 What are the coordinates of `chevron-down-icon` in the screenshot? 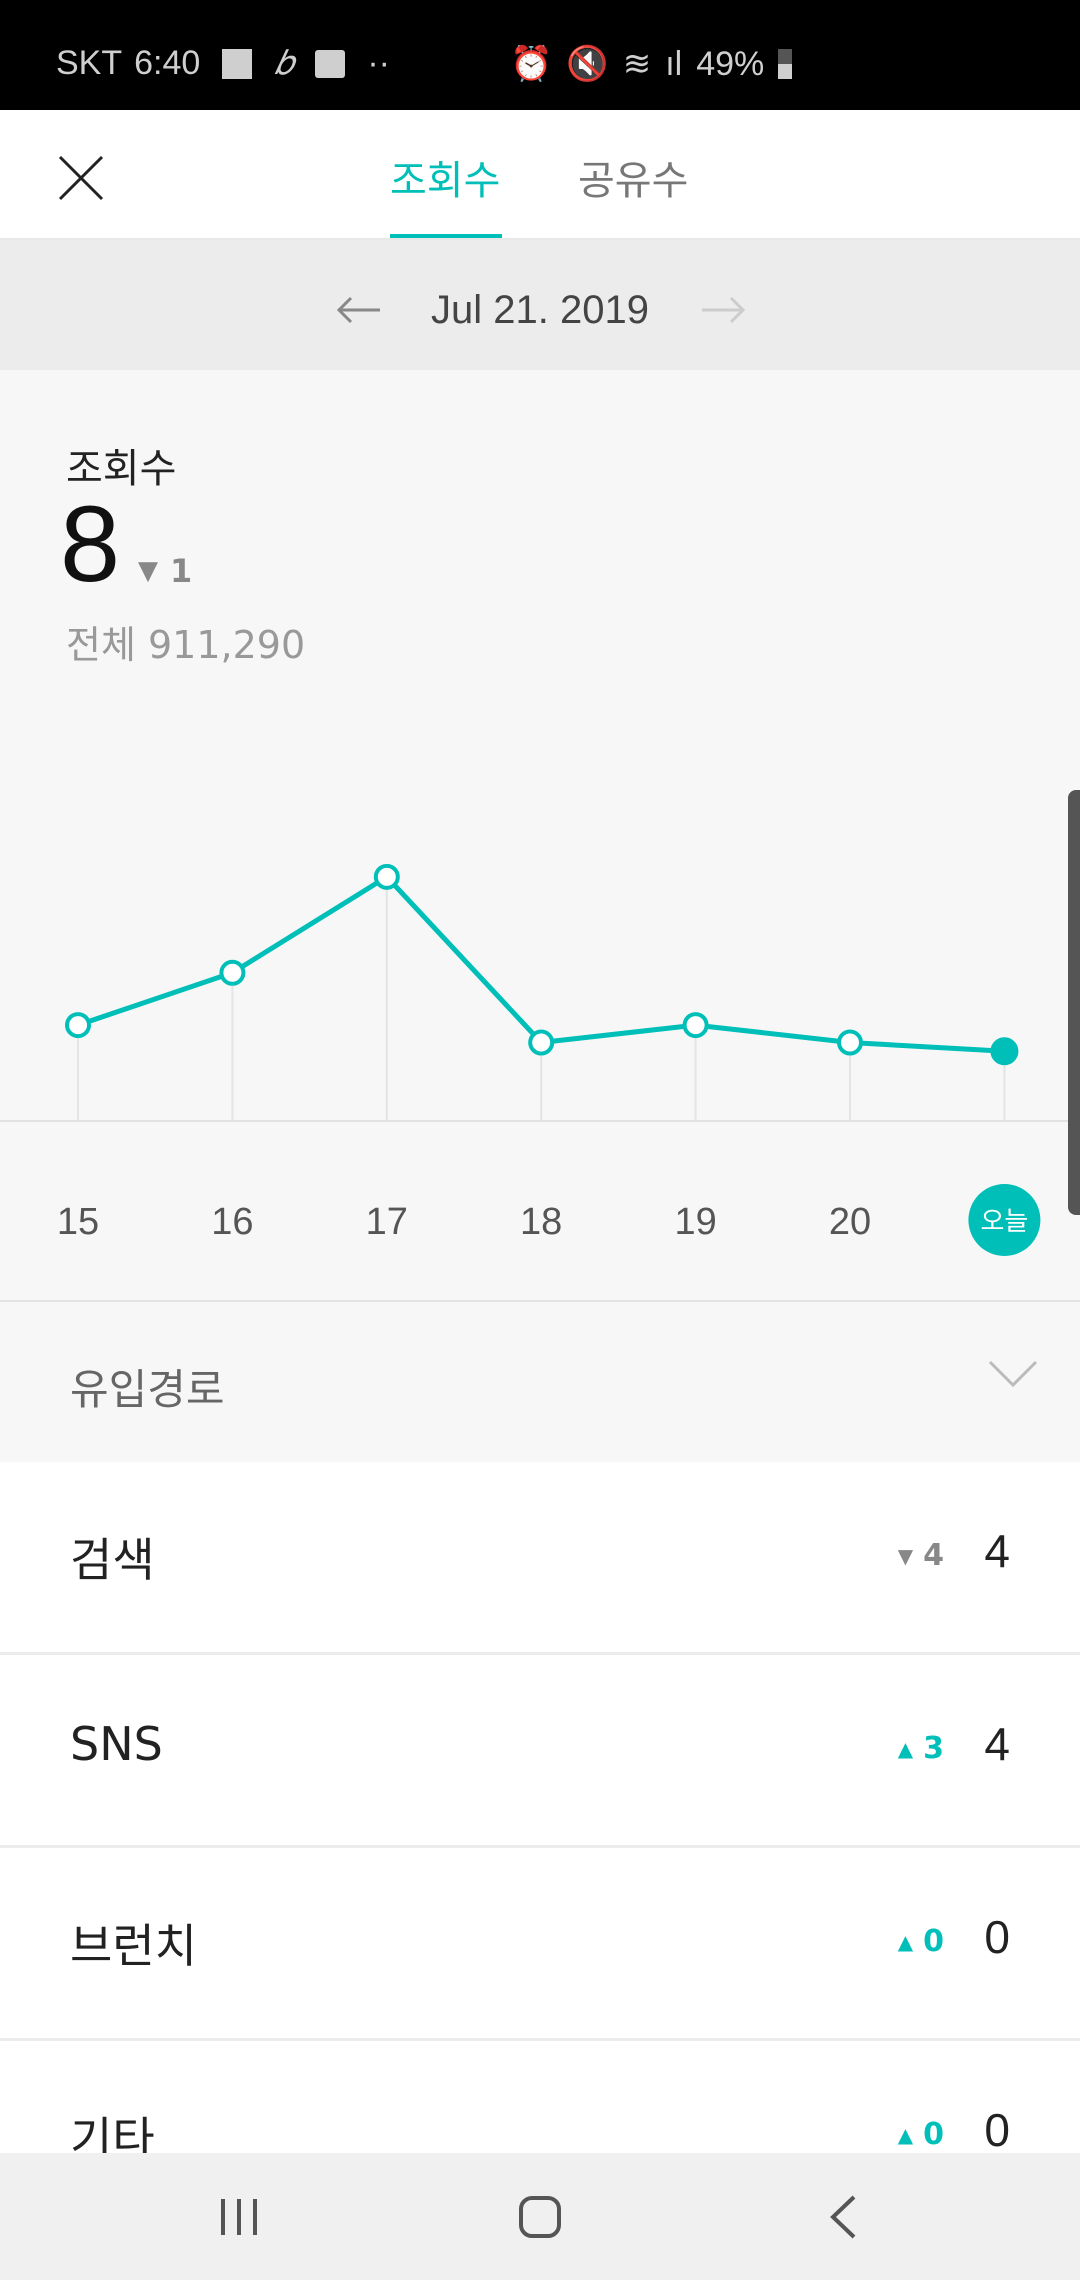 It's located at (1013, 1374).